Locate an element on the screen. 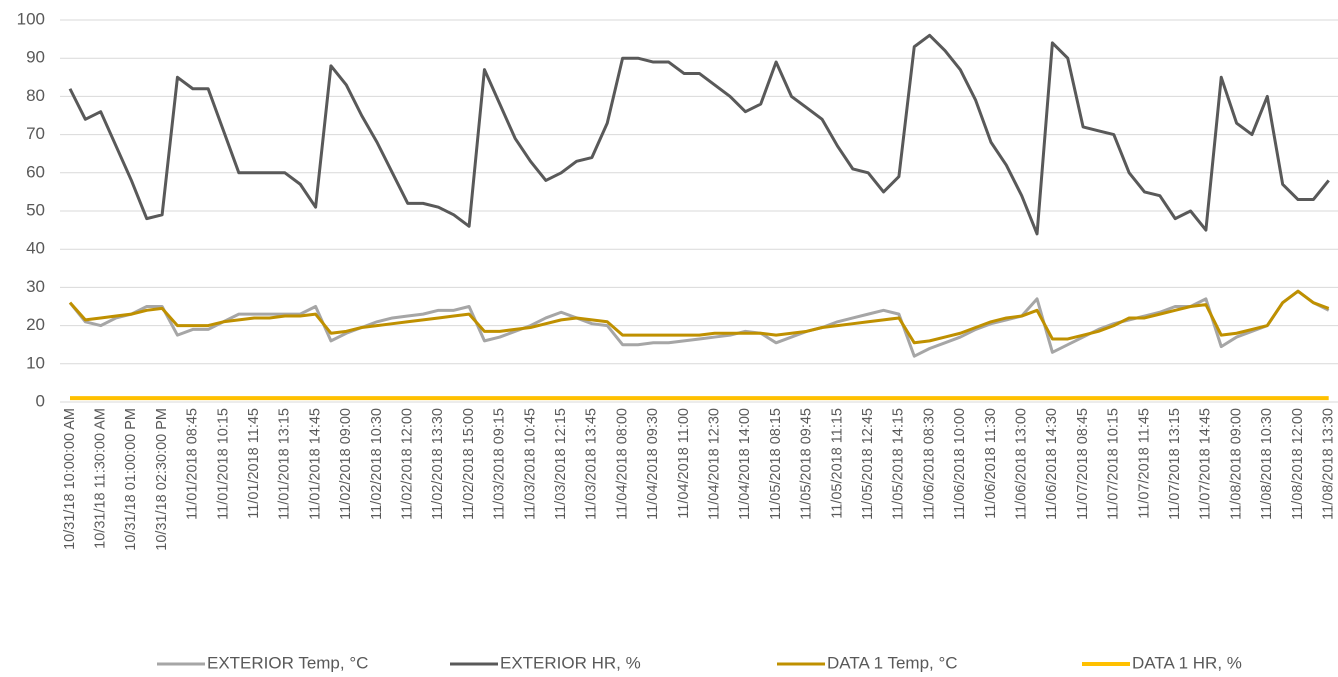 This screenshot has width=1338, height=677. x-tick-label: 11/06/2018 14:30 is located at coordinates (1052, 464).